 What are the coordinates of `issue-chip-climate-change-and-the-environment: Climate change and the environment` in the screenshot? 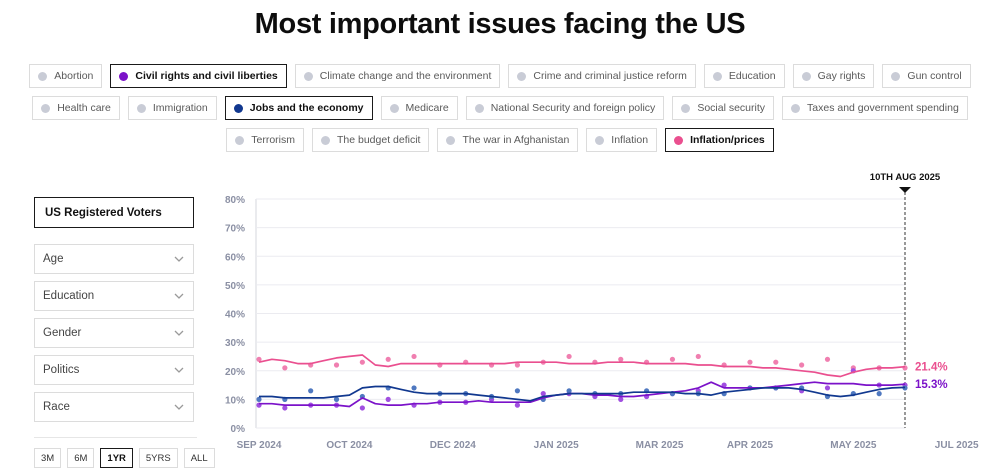 It's located at (397, 76).